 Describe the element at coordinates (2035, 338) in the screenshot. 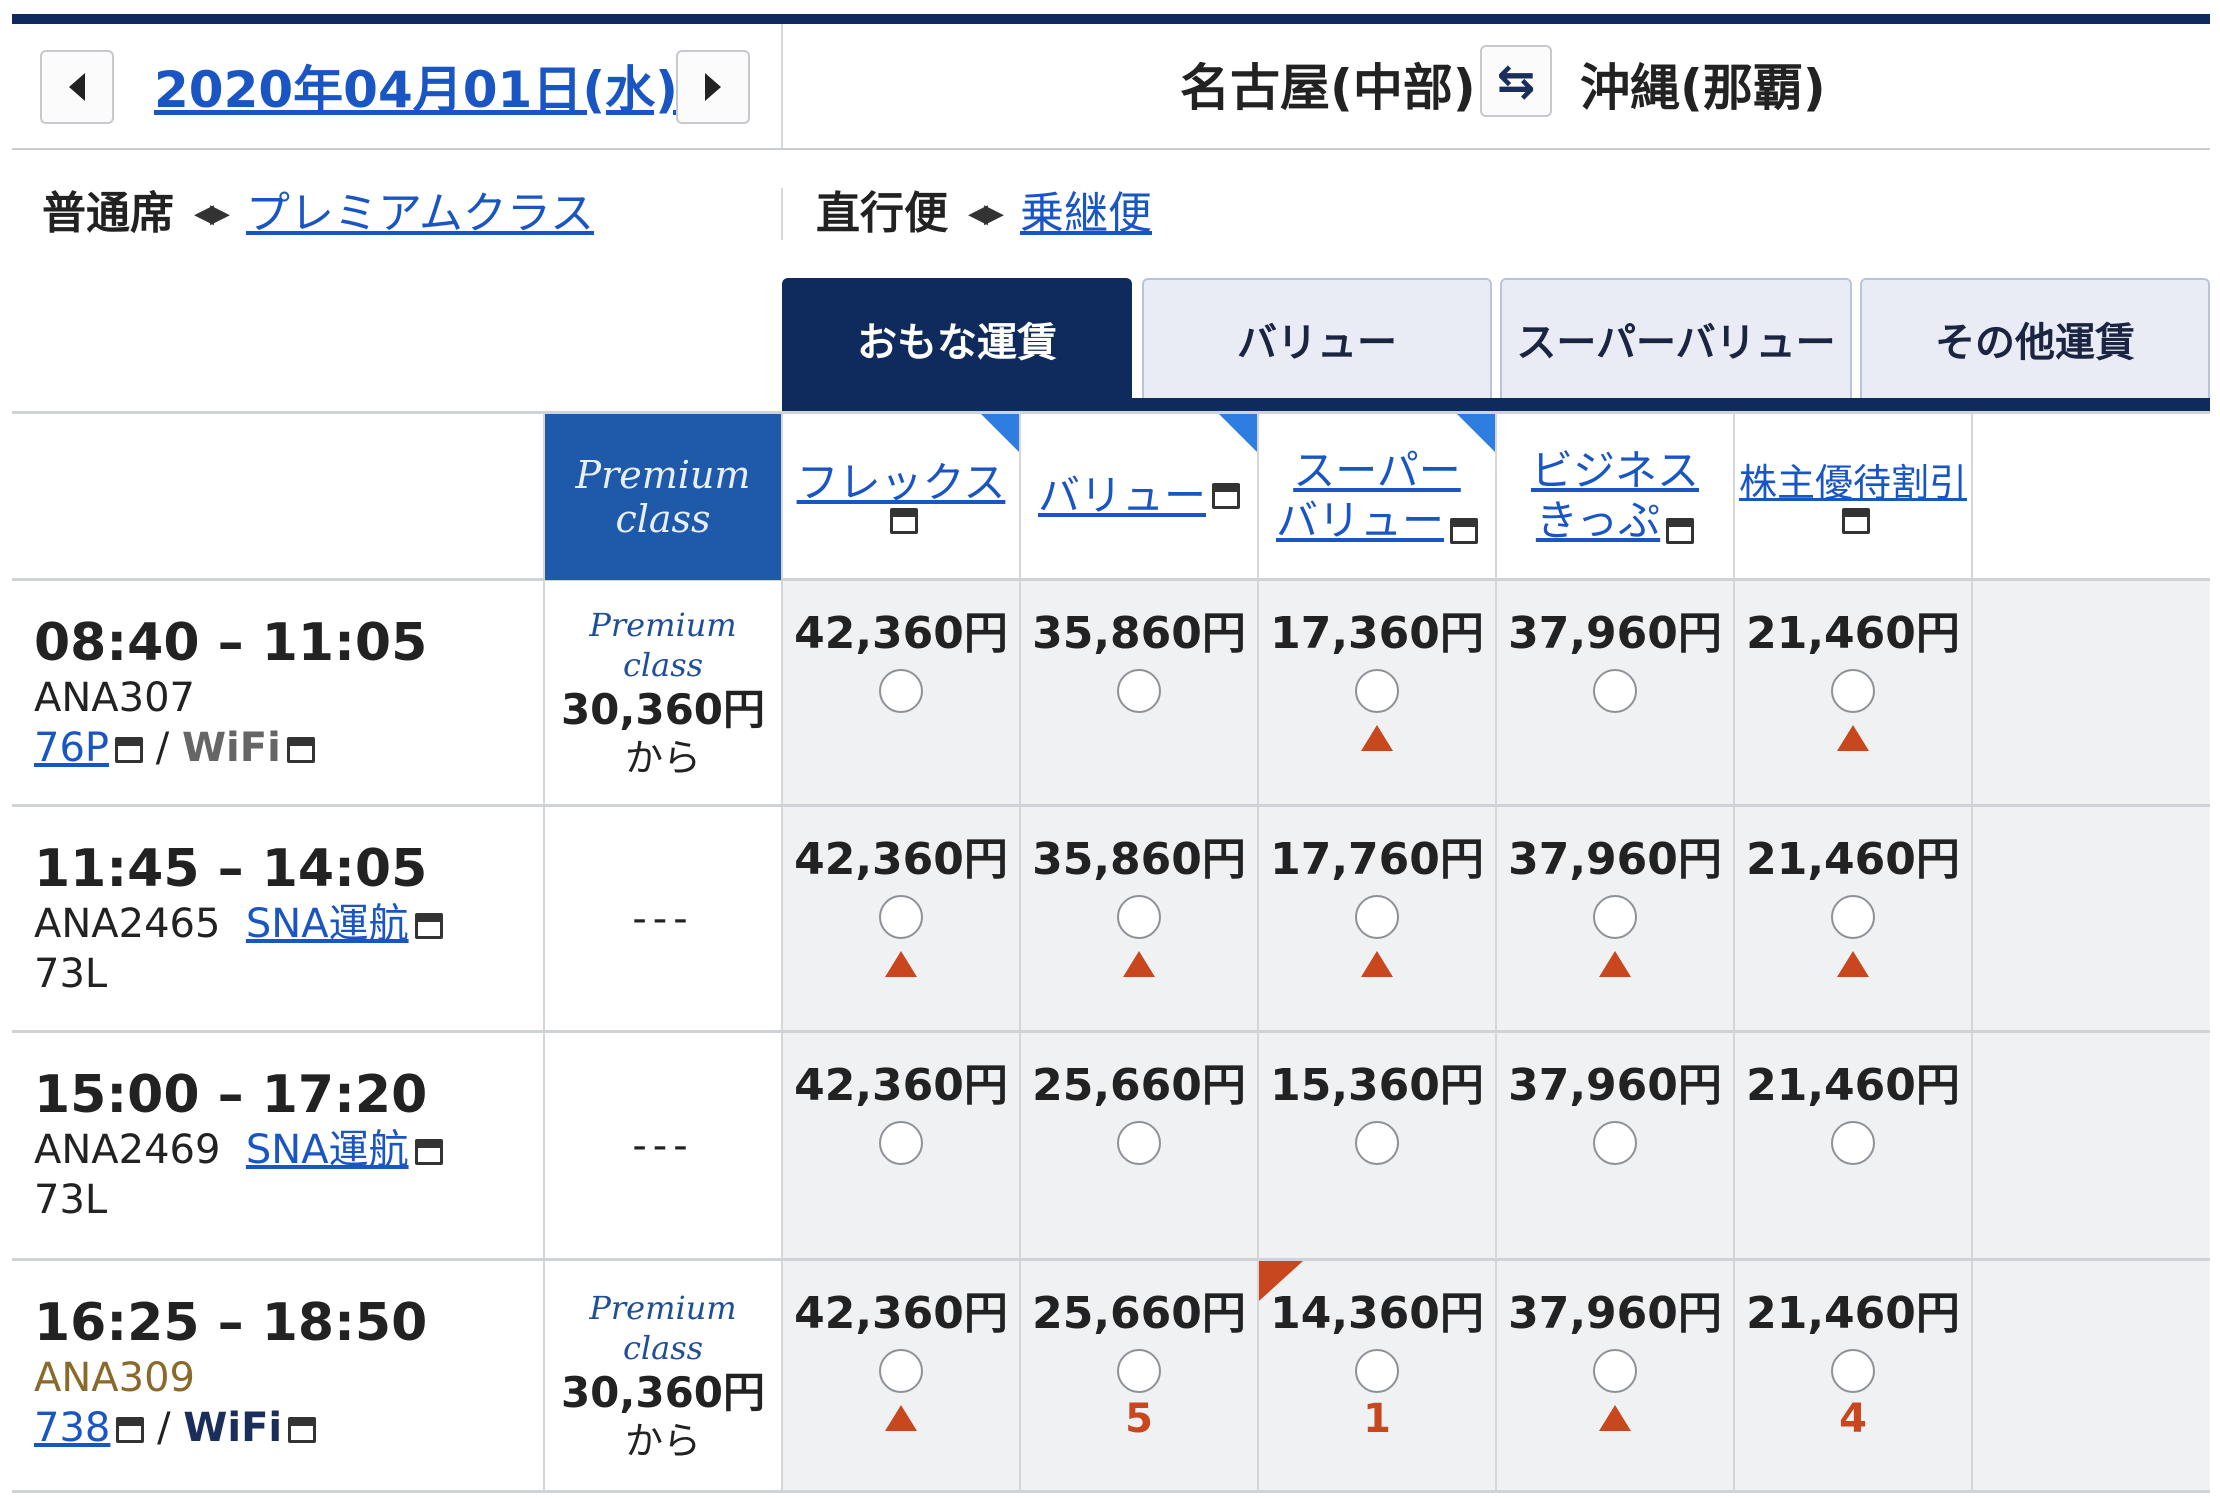

I see `tab-other-fares: その他運賃` at that location.